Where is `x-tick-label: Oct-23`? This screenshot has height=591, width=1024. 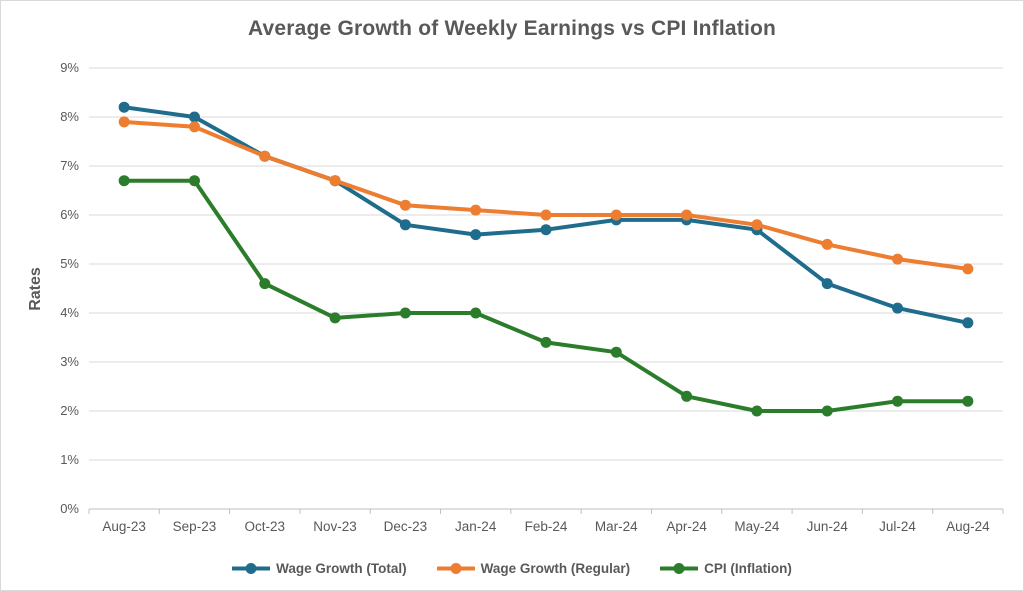 x-tick-label: Oct-23 is located at coordinates (265, 526).